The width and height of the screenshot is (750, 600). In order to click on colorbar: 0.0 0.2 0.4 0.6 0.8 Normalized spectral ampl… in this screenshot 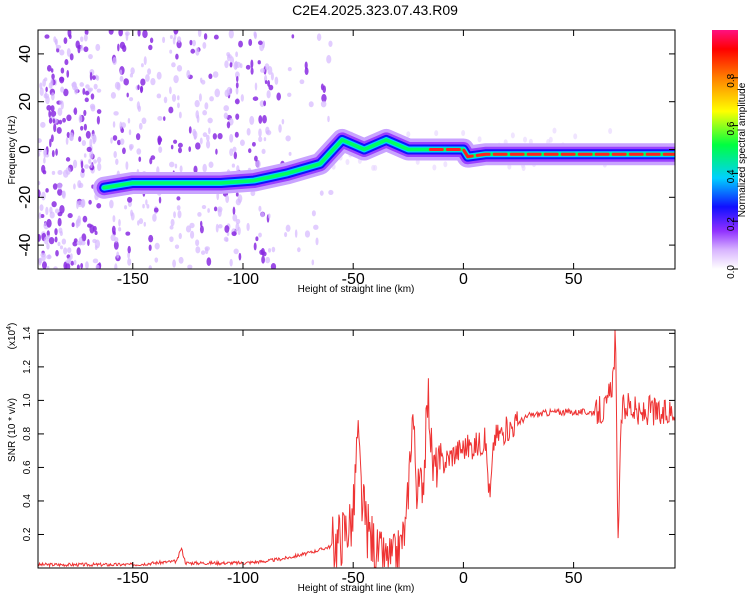, I will do `click(730, 154)`.